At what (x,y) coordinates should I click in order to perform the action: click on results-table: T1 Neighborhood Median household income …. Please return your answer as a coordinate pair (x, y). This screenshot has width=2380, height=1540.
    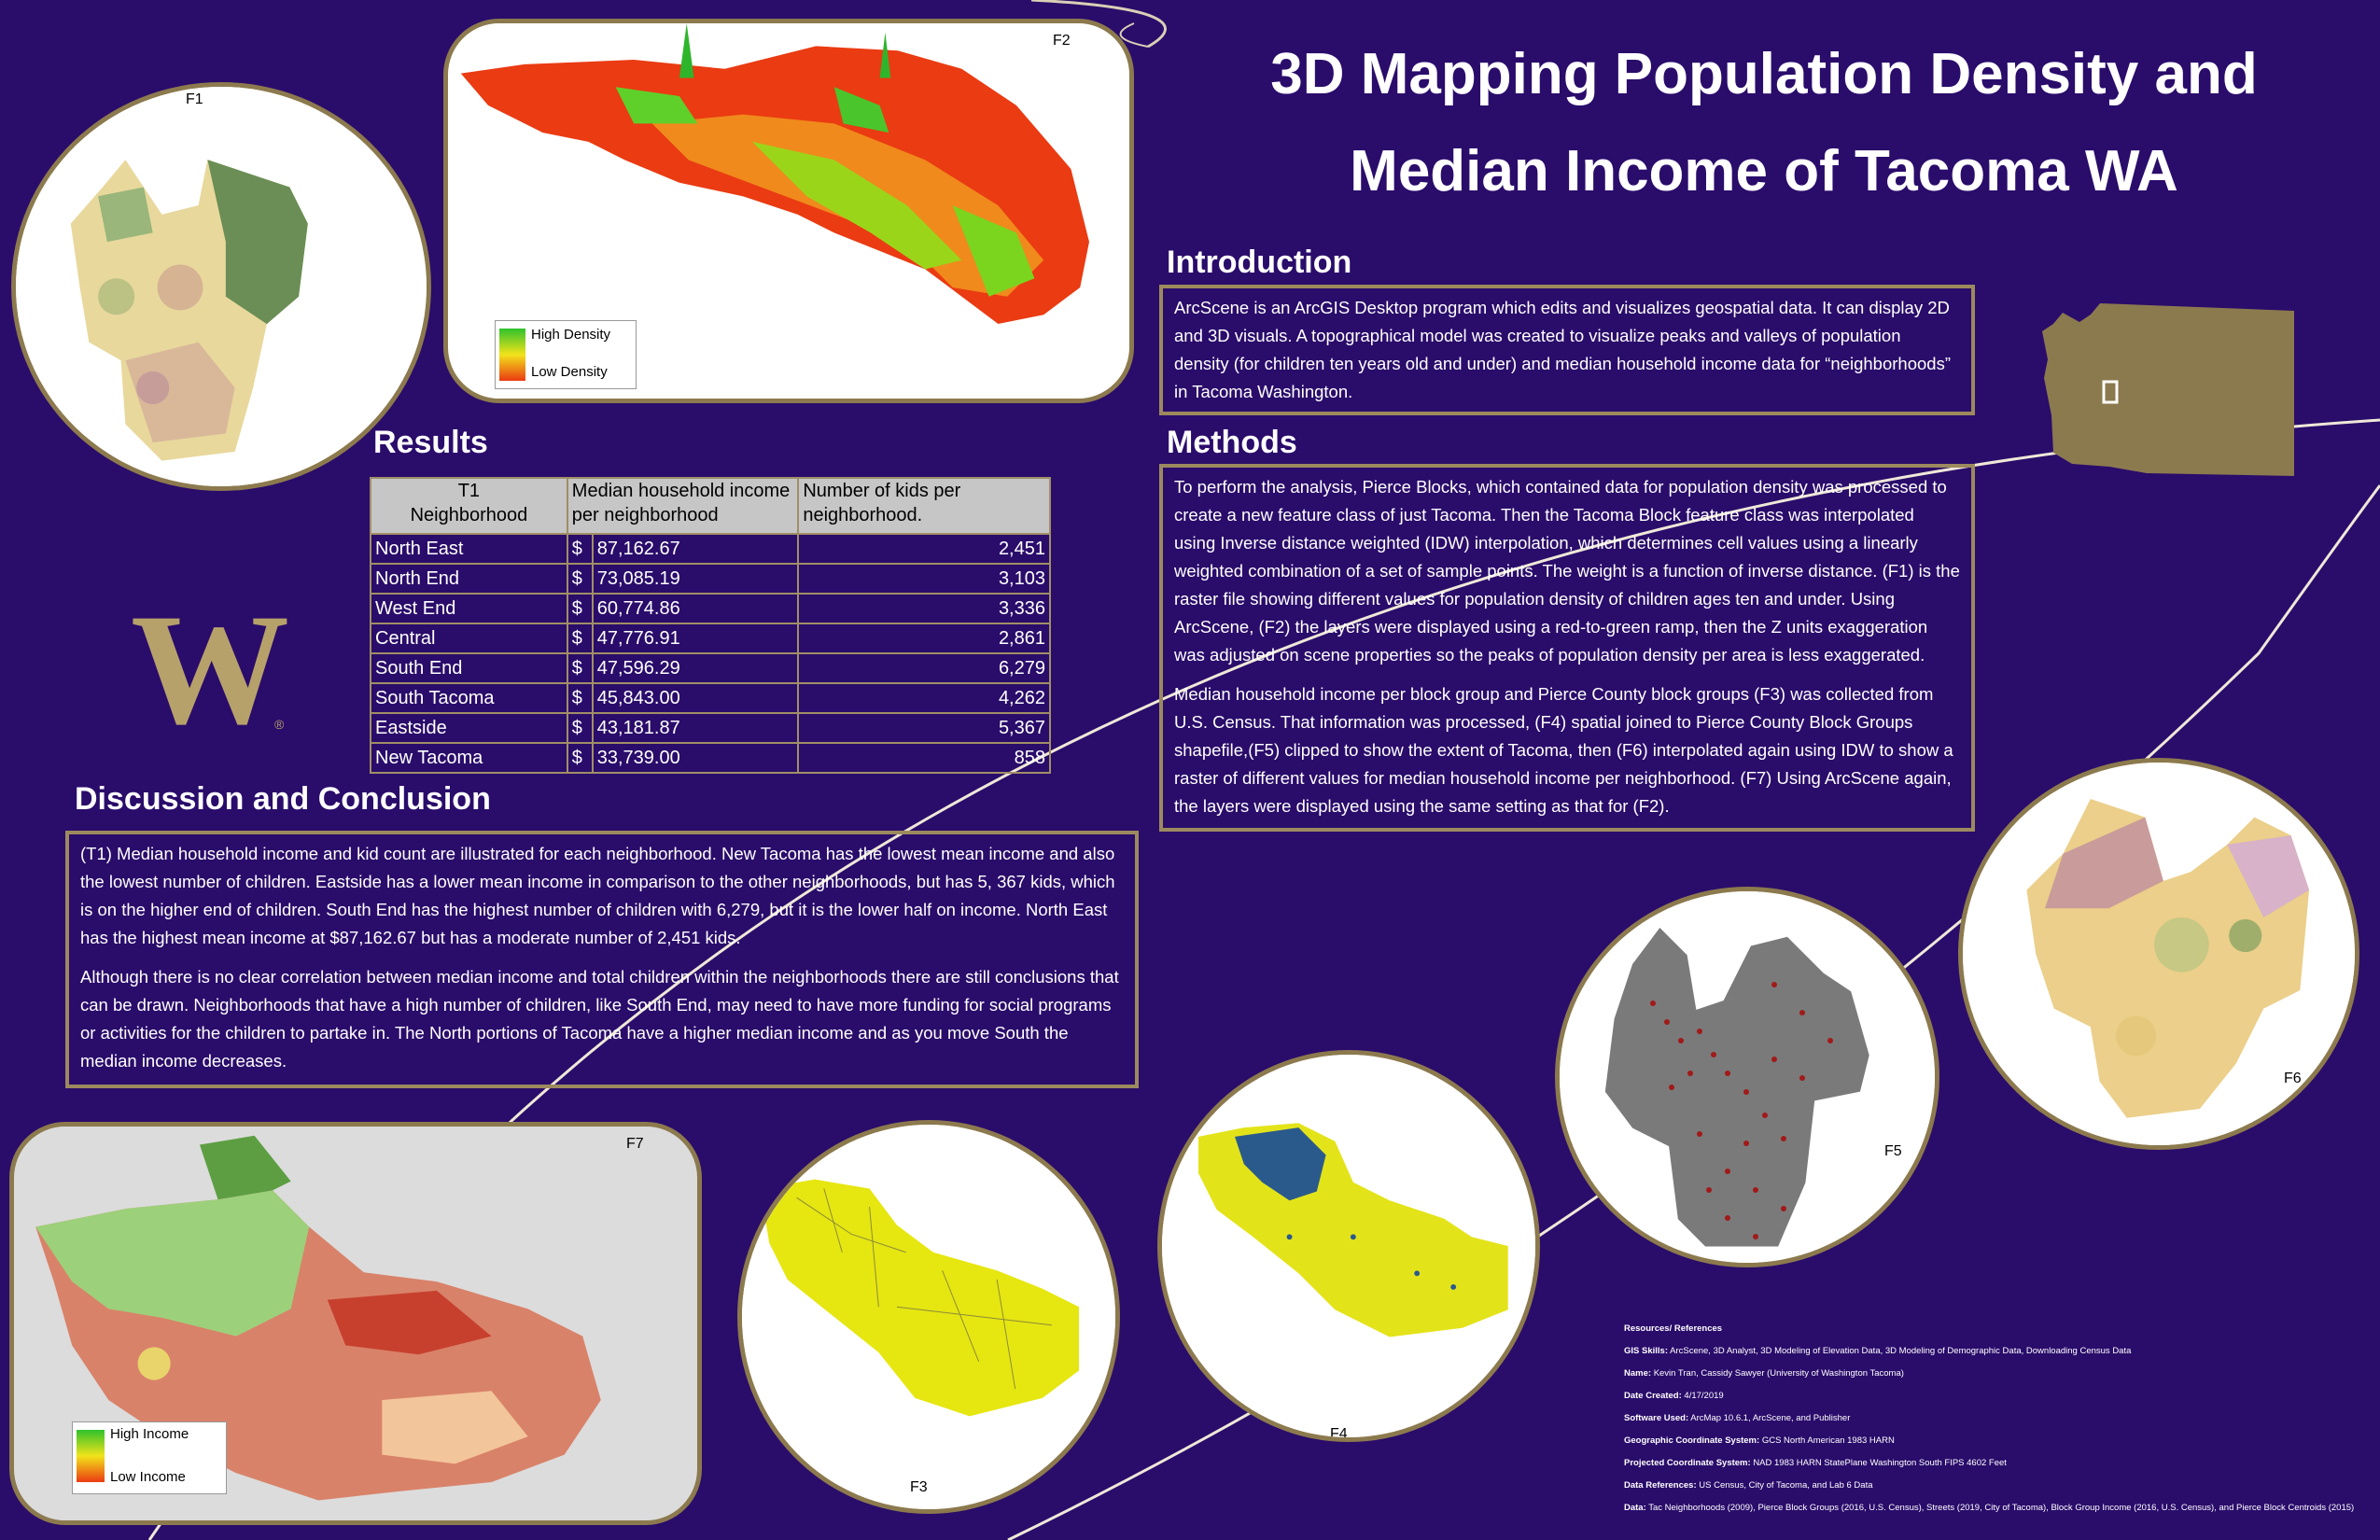
    Looking at the image, I should click on (710, 625).